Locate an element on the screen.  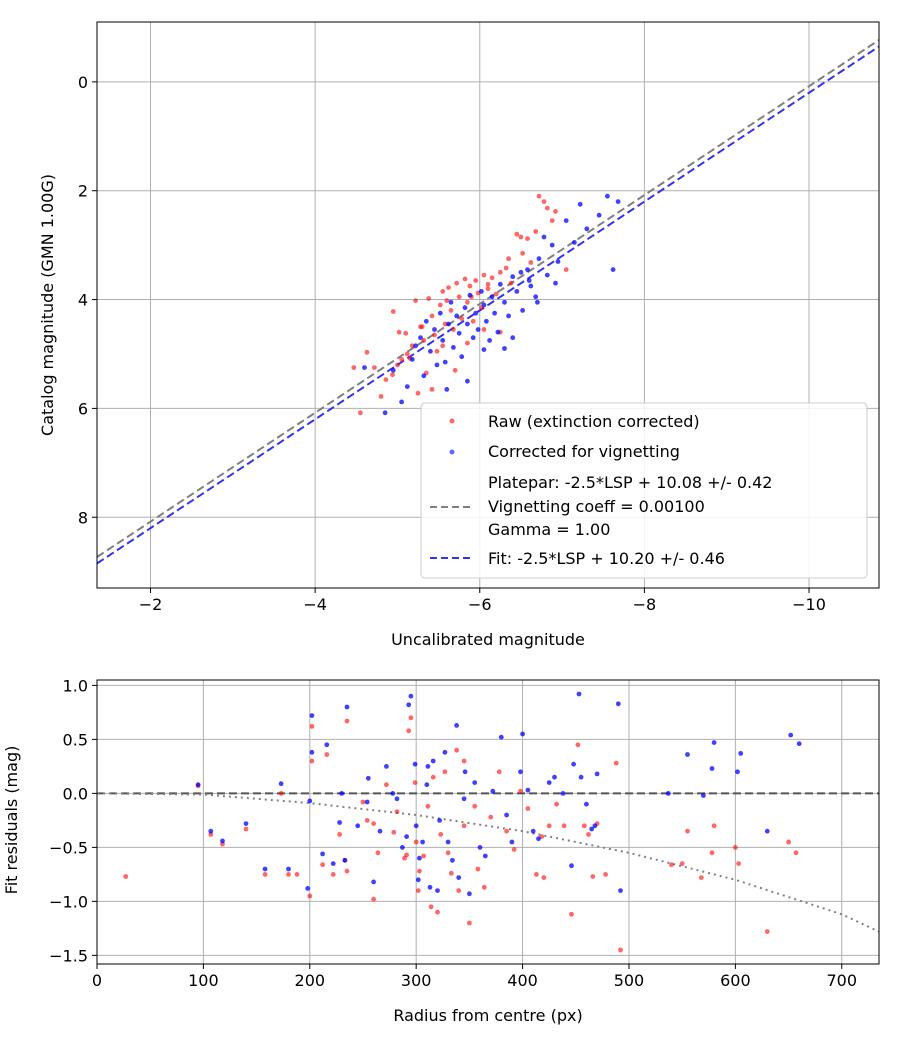
top-y-tick-label: 4 is located at coordinates (83, 300).